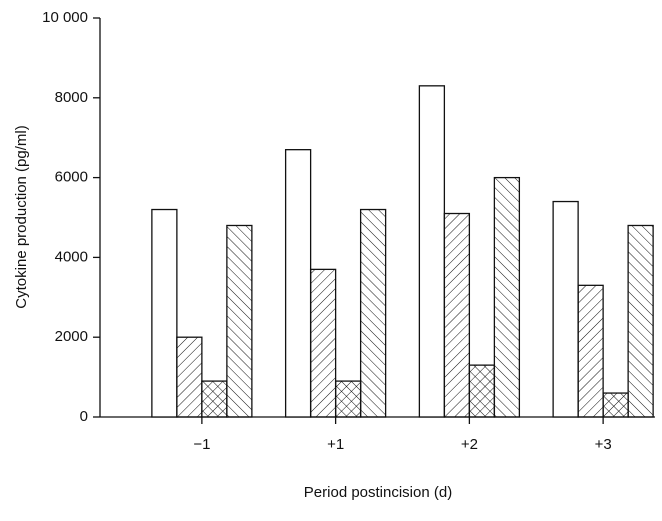 Image resolution: width=662 pixels, height=521 pixels. I want to click on y-axis-label: Cytokine production (pg/ml), so click(21, 216).